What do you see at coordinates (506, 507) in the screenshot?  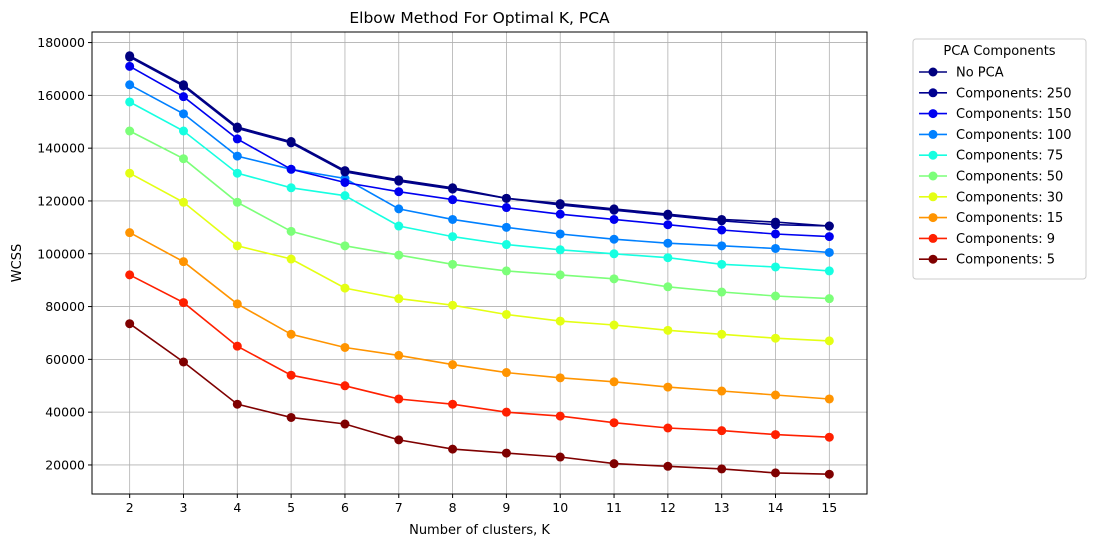 I see `x-tick-label: 9` at bounding box center [506, 507].